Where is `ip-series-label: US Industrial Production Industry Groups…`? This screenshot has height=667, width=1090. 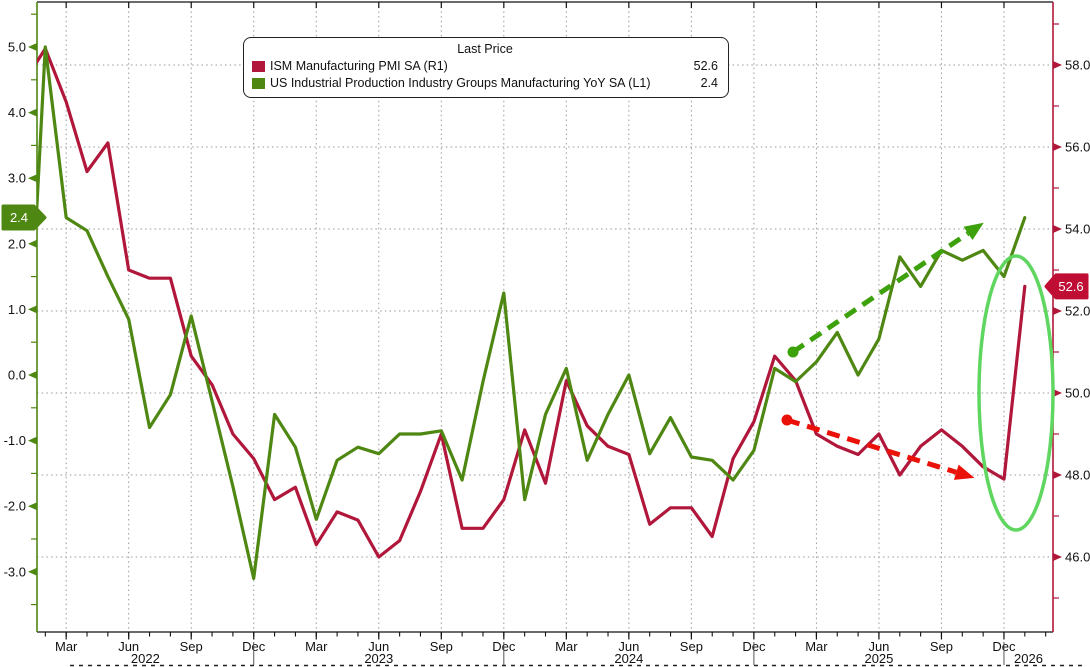 ip-series-label: US Industrial Production Industry Groups… is located at coordinates (460, 83).